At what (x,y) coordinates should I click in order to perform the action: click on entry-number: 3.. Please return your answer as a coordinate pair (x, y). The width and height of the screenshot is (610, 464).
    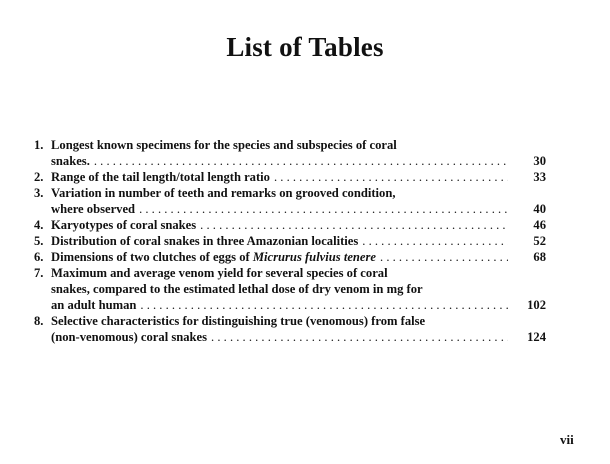
    Looking at the image, I should click on (39, 193).